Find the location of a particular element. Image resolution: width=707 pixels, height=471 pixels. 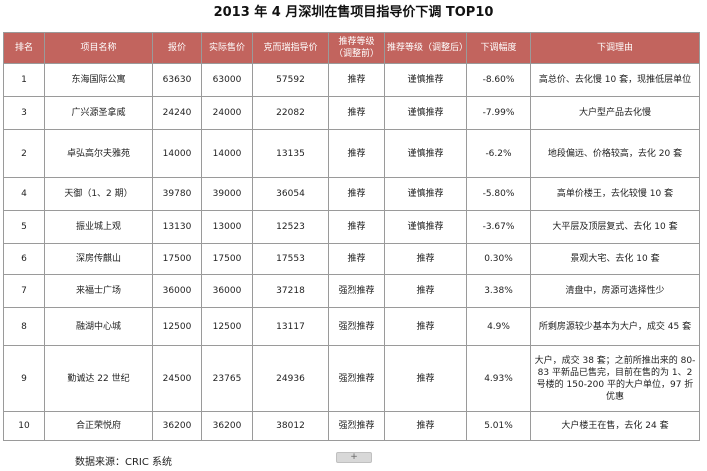

cell-rank: 7 is located at coordinates (24, 291).